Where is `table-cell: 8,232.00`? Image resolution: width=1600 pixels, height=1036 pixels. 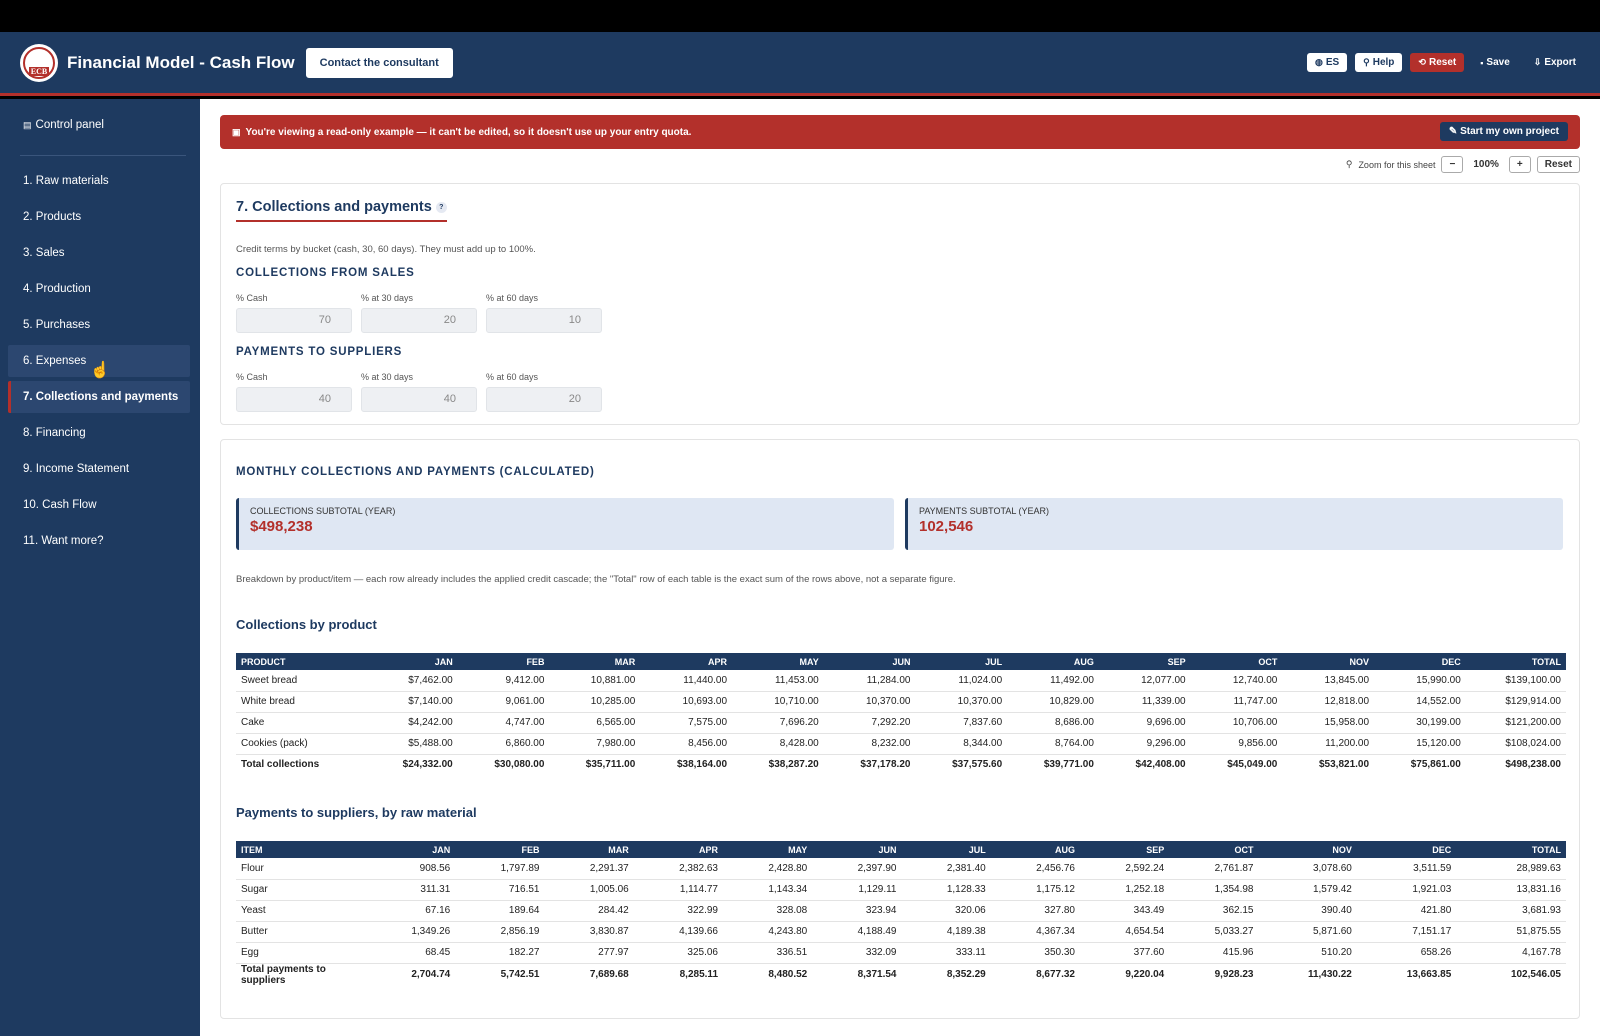
table-cell: 8,232.00 is located at coordinates (869, 744).